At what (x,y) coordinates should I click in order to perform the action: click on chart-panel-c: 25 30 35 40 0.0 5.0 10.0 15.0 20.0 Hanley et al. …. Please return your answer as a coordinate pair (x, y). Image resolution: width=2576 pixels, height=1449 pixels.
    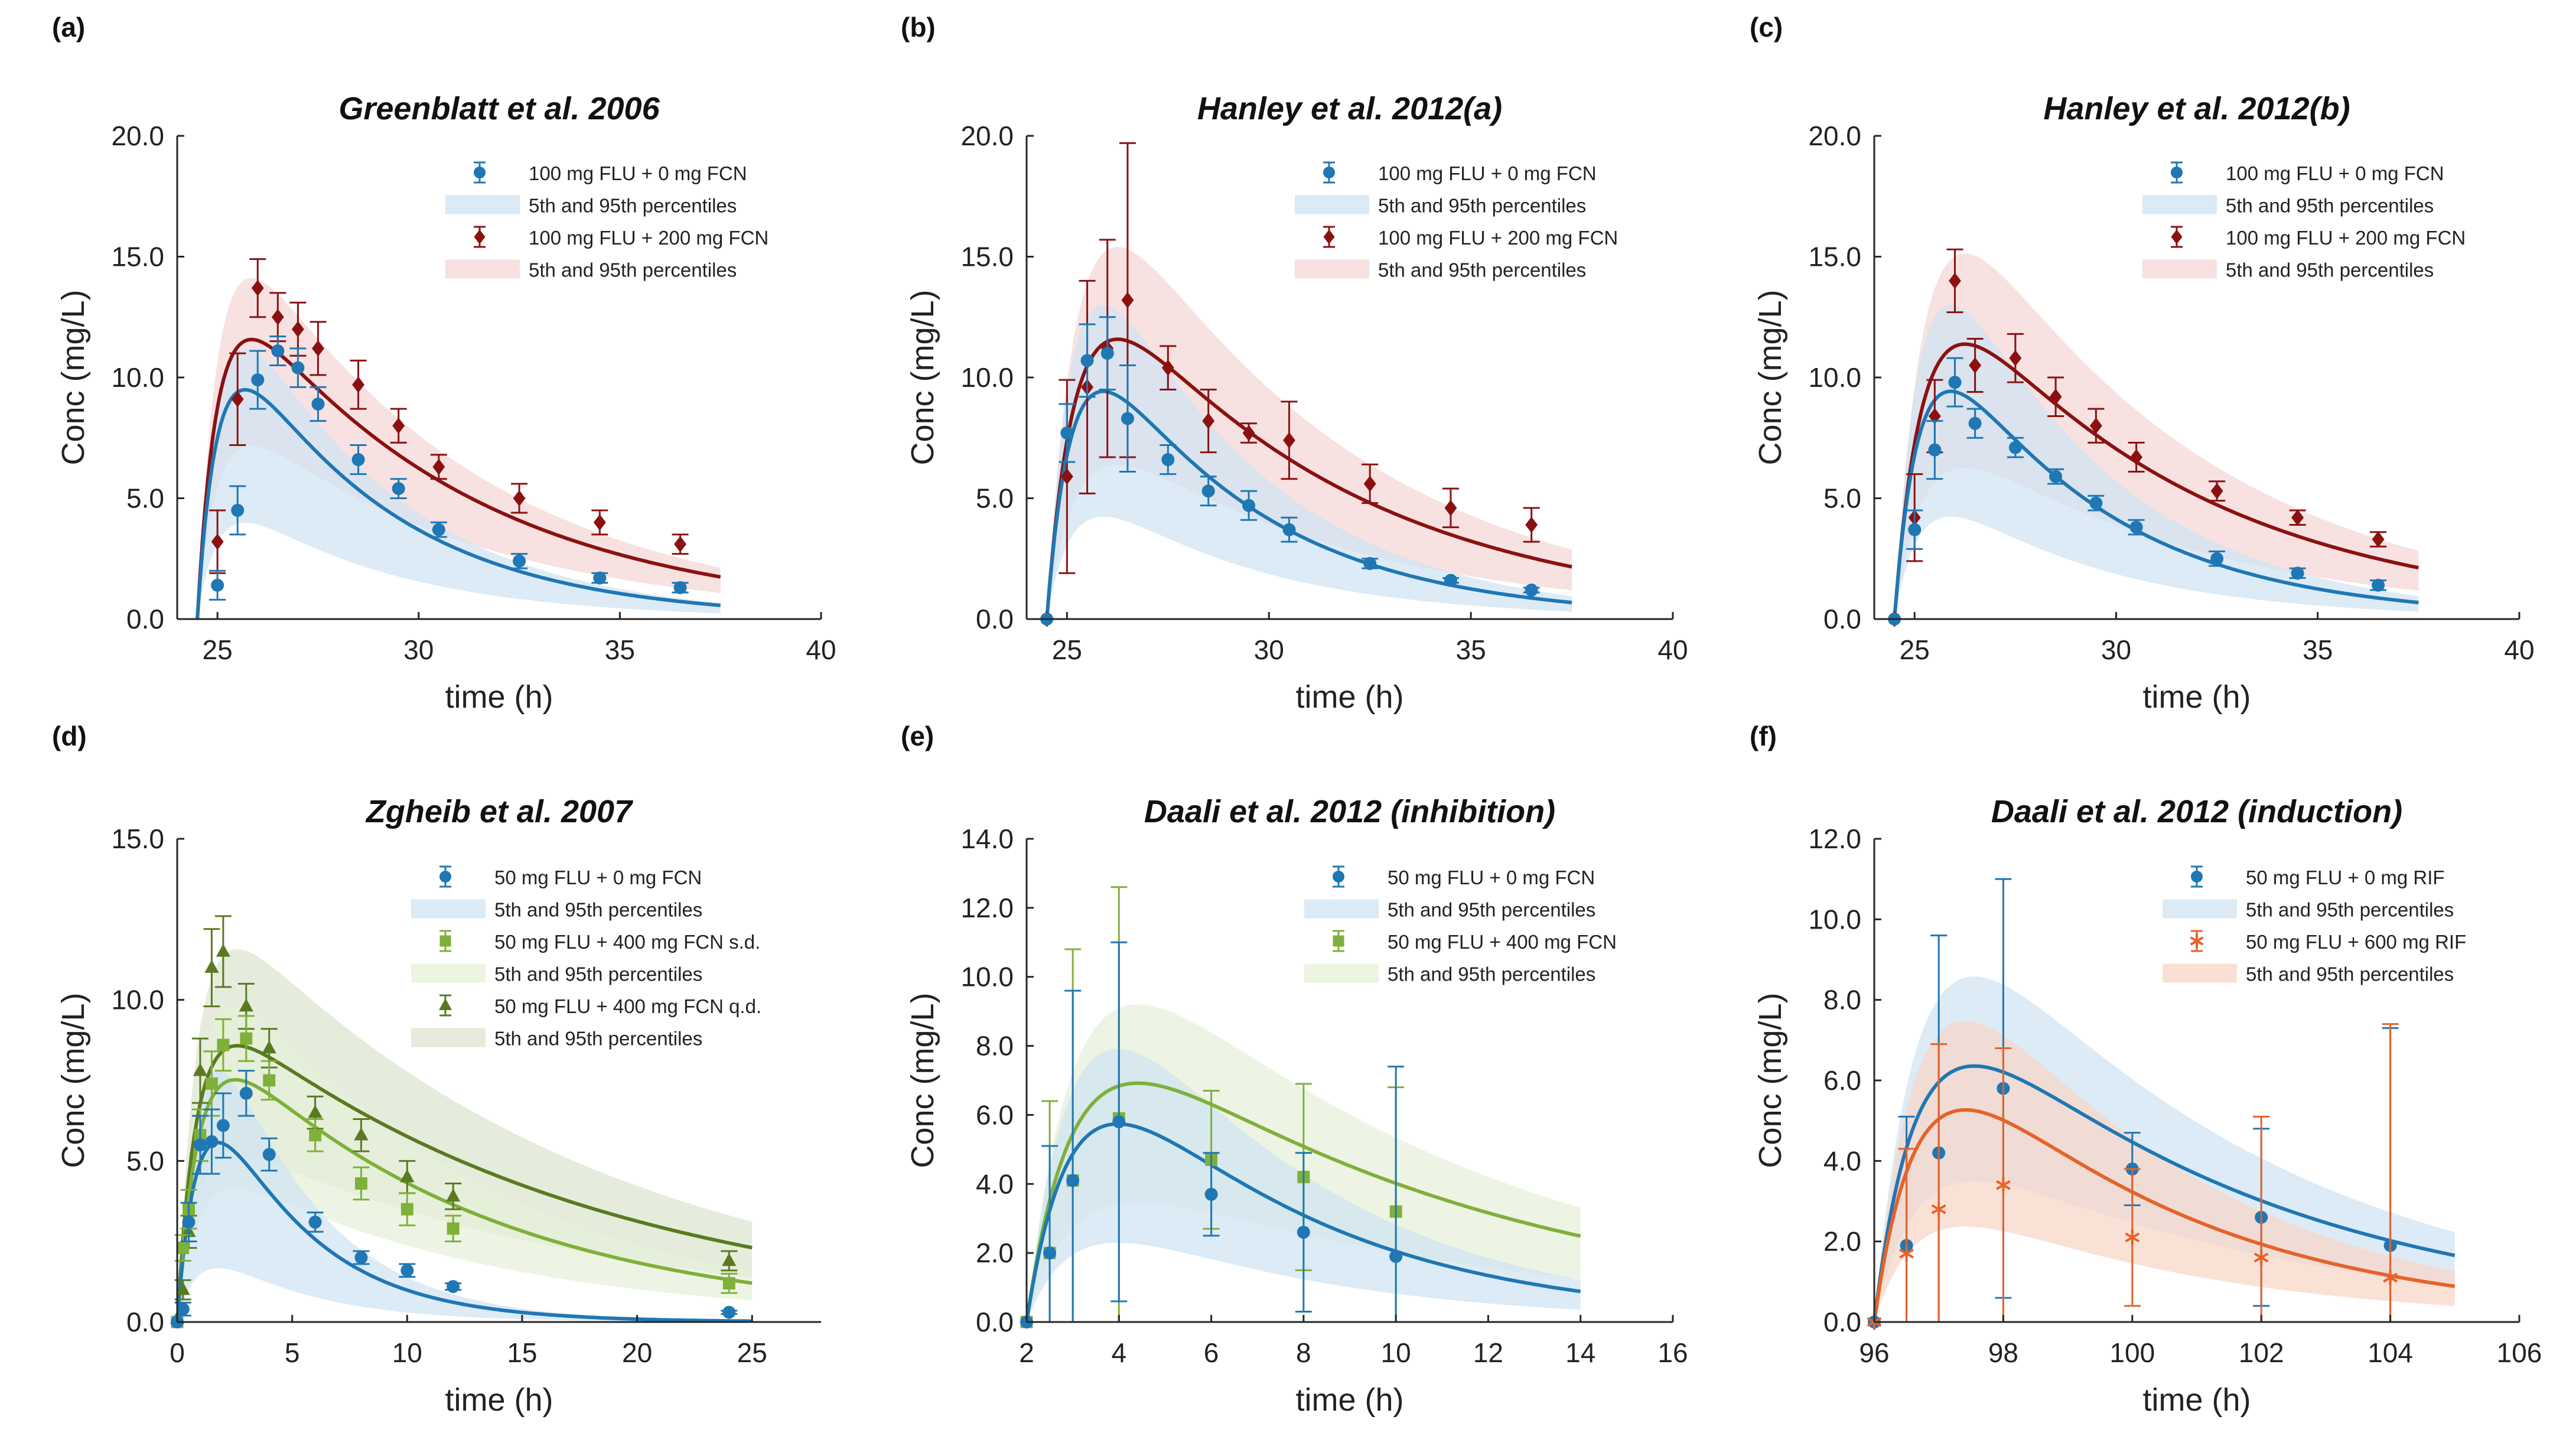
    Looking at the image, I should click on (2142, 363).